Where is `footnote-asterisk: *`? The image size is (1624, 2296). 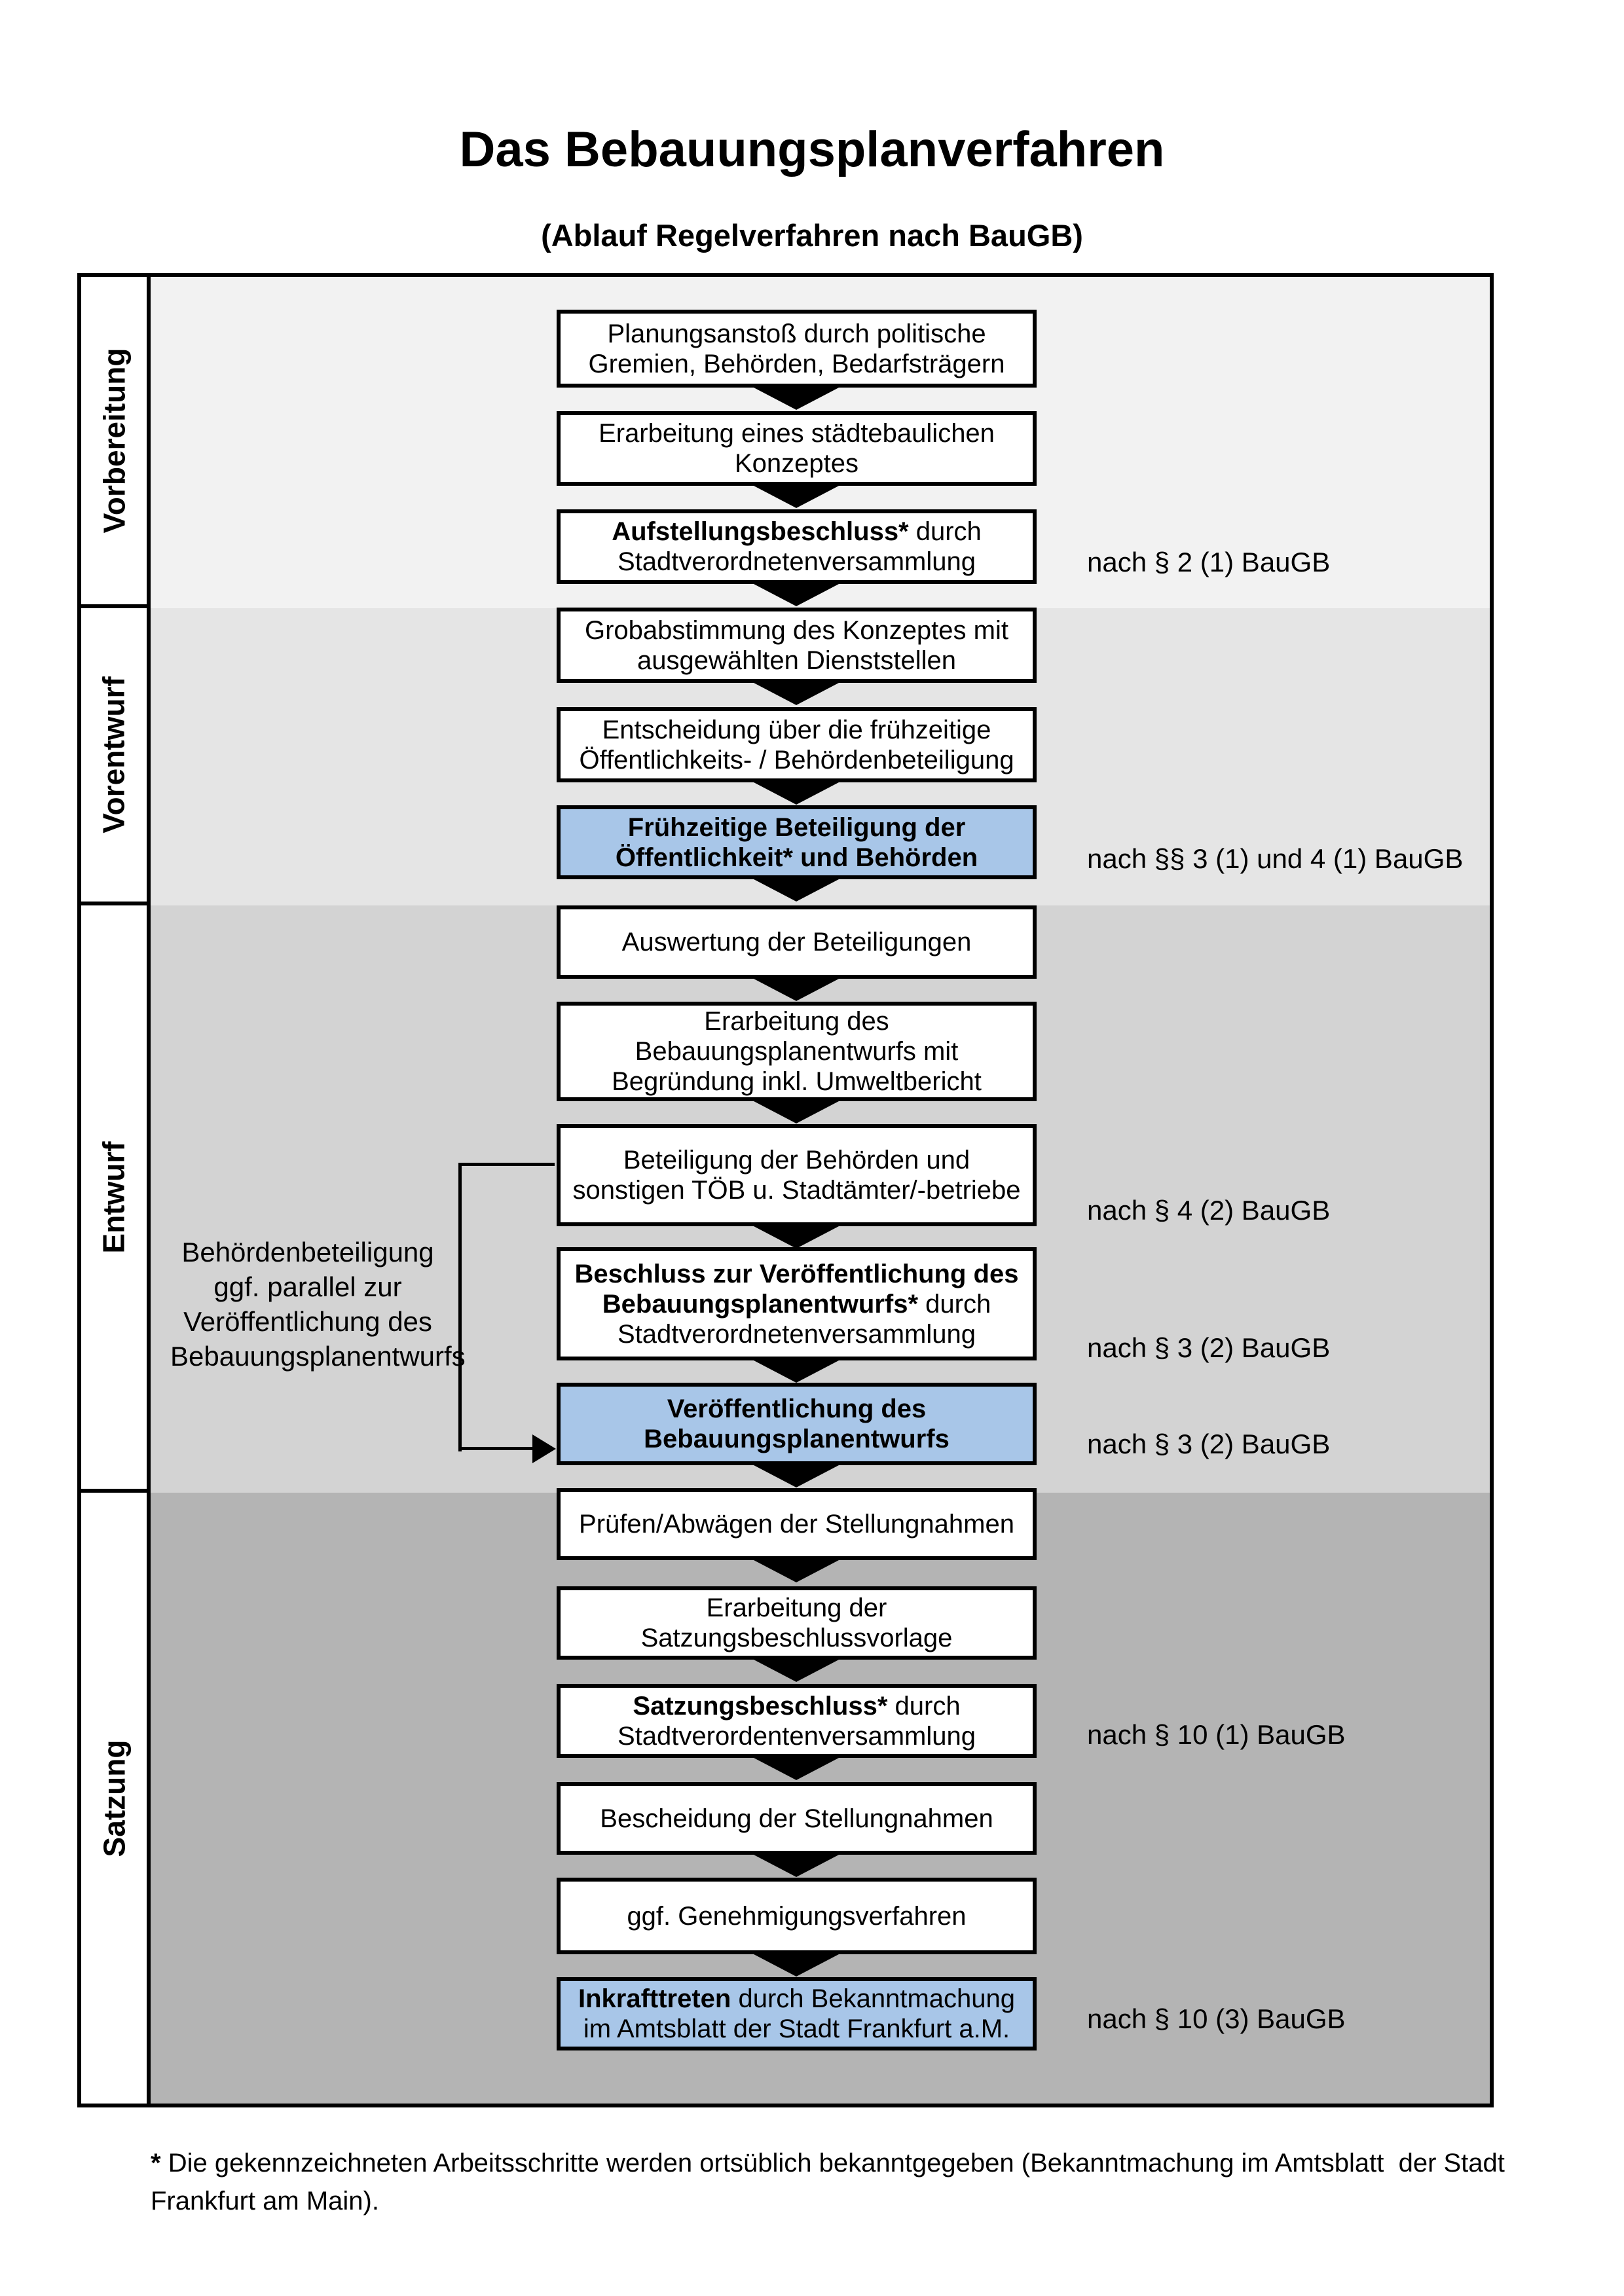 footnote-asterisk: * is located at coordinates (156, 2163).